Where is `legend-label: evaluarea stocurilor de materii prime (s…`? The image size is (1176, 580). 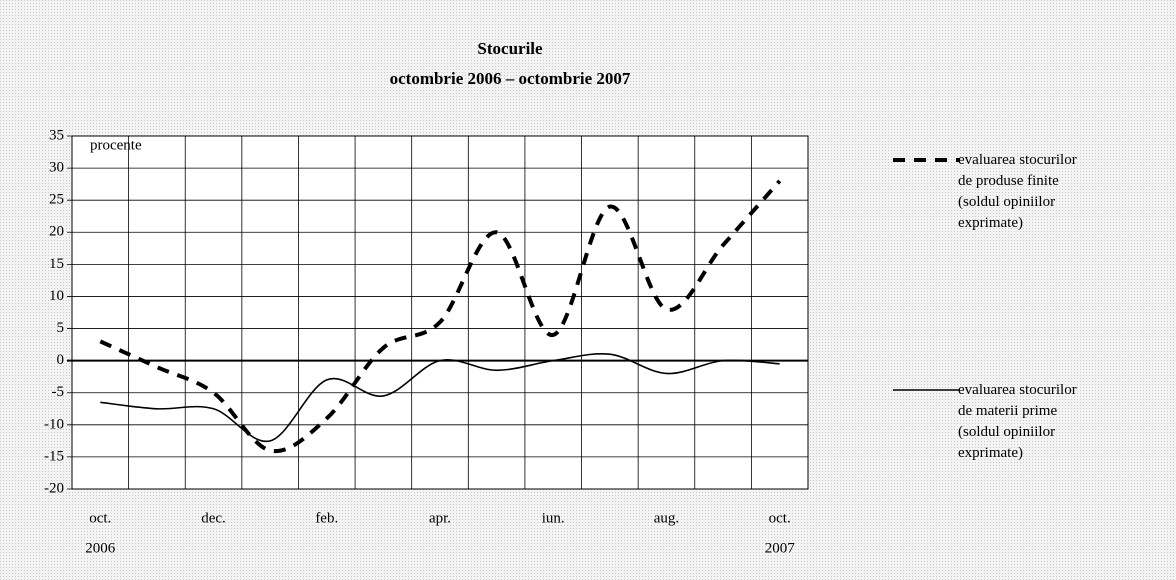
legend-label: evaluarea stocurilor de materii prime (s… is located at coordinates (1017, 421).